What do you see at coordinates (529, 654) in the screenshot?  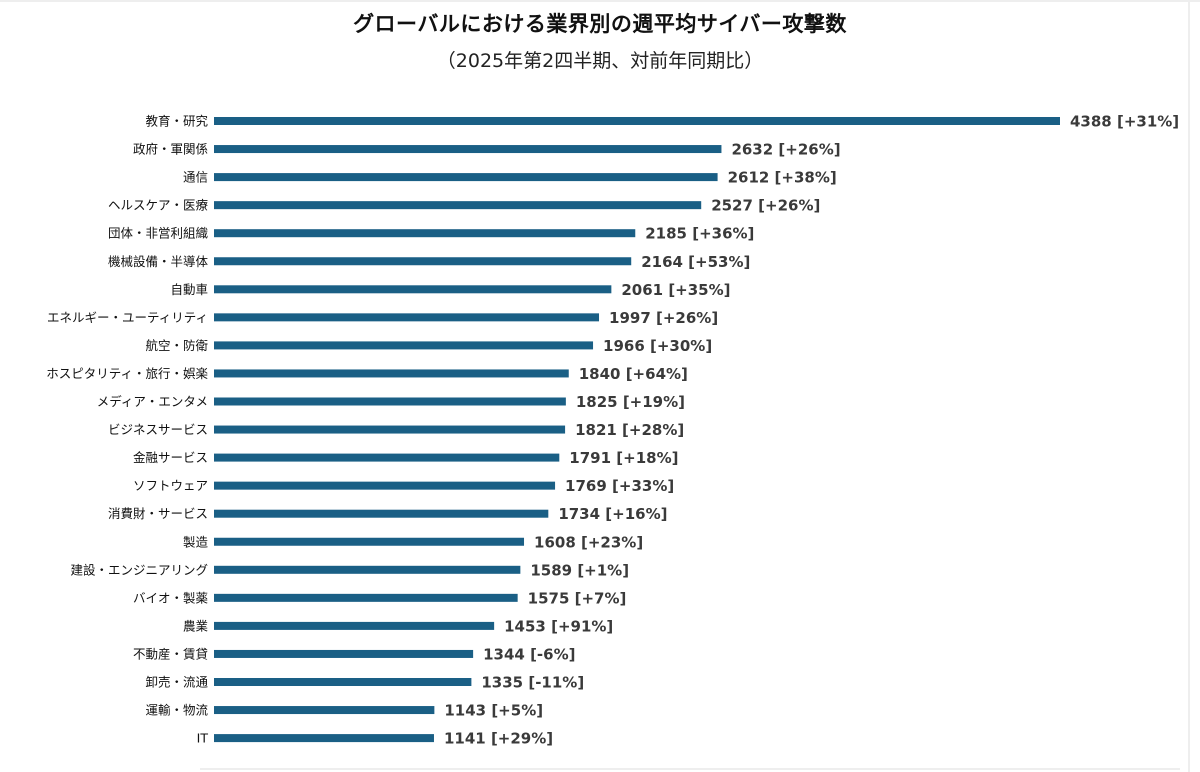 I see `value-label: 1344 [-6%]` at bounding box center [529, 654].